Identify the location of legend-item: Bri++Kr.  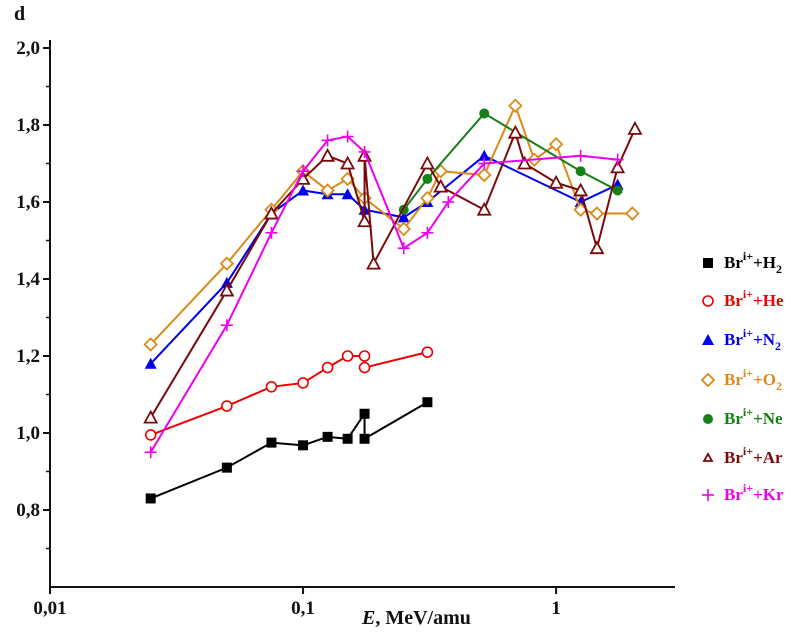
(743, 492).